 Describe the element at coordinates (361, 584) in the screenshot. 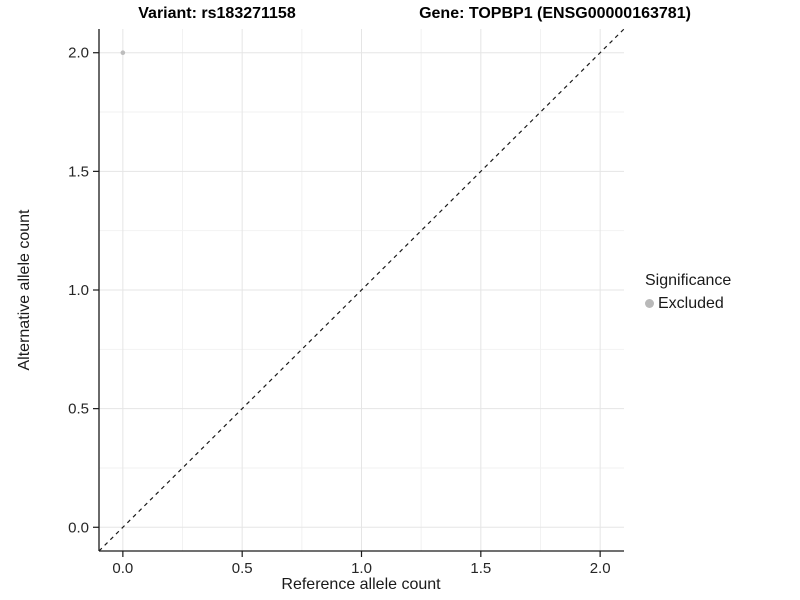

I see `x-axis-title: Reference allele count` at that location.